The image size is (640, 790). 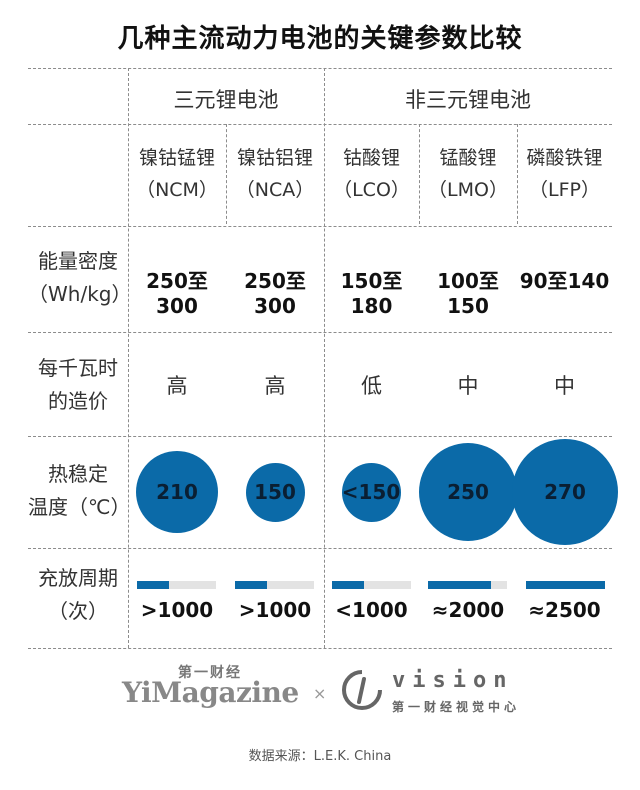 I want to click on row-label-cycle: 充放周期 （次）, so click(x=78, y=594).